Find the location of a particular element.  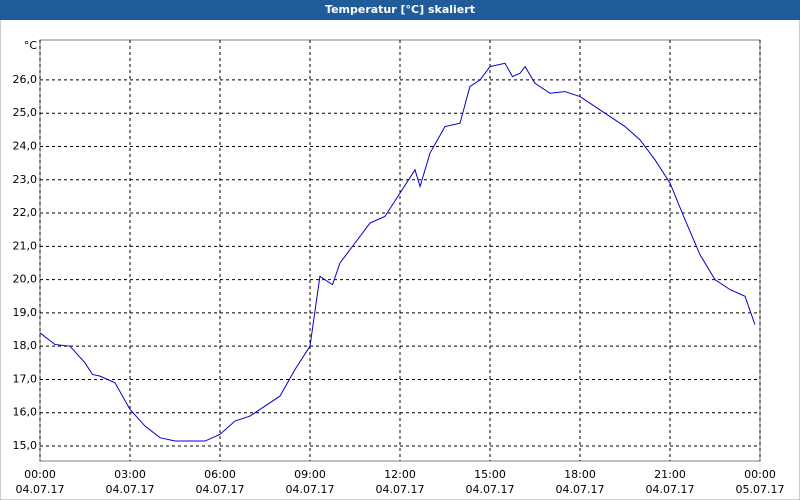

y-tick-label: 22,0 is located at coordinates (25, 212).